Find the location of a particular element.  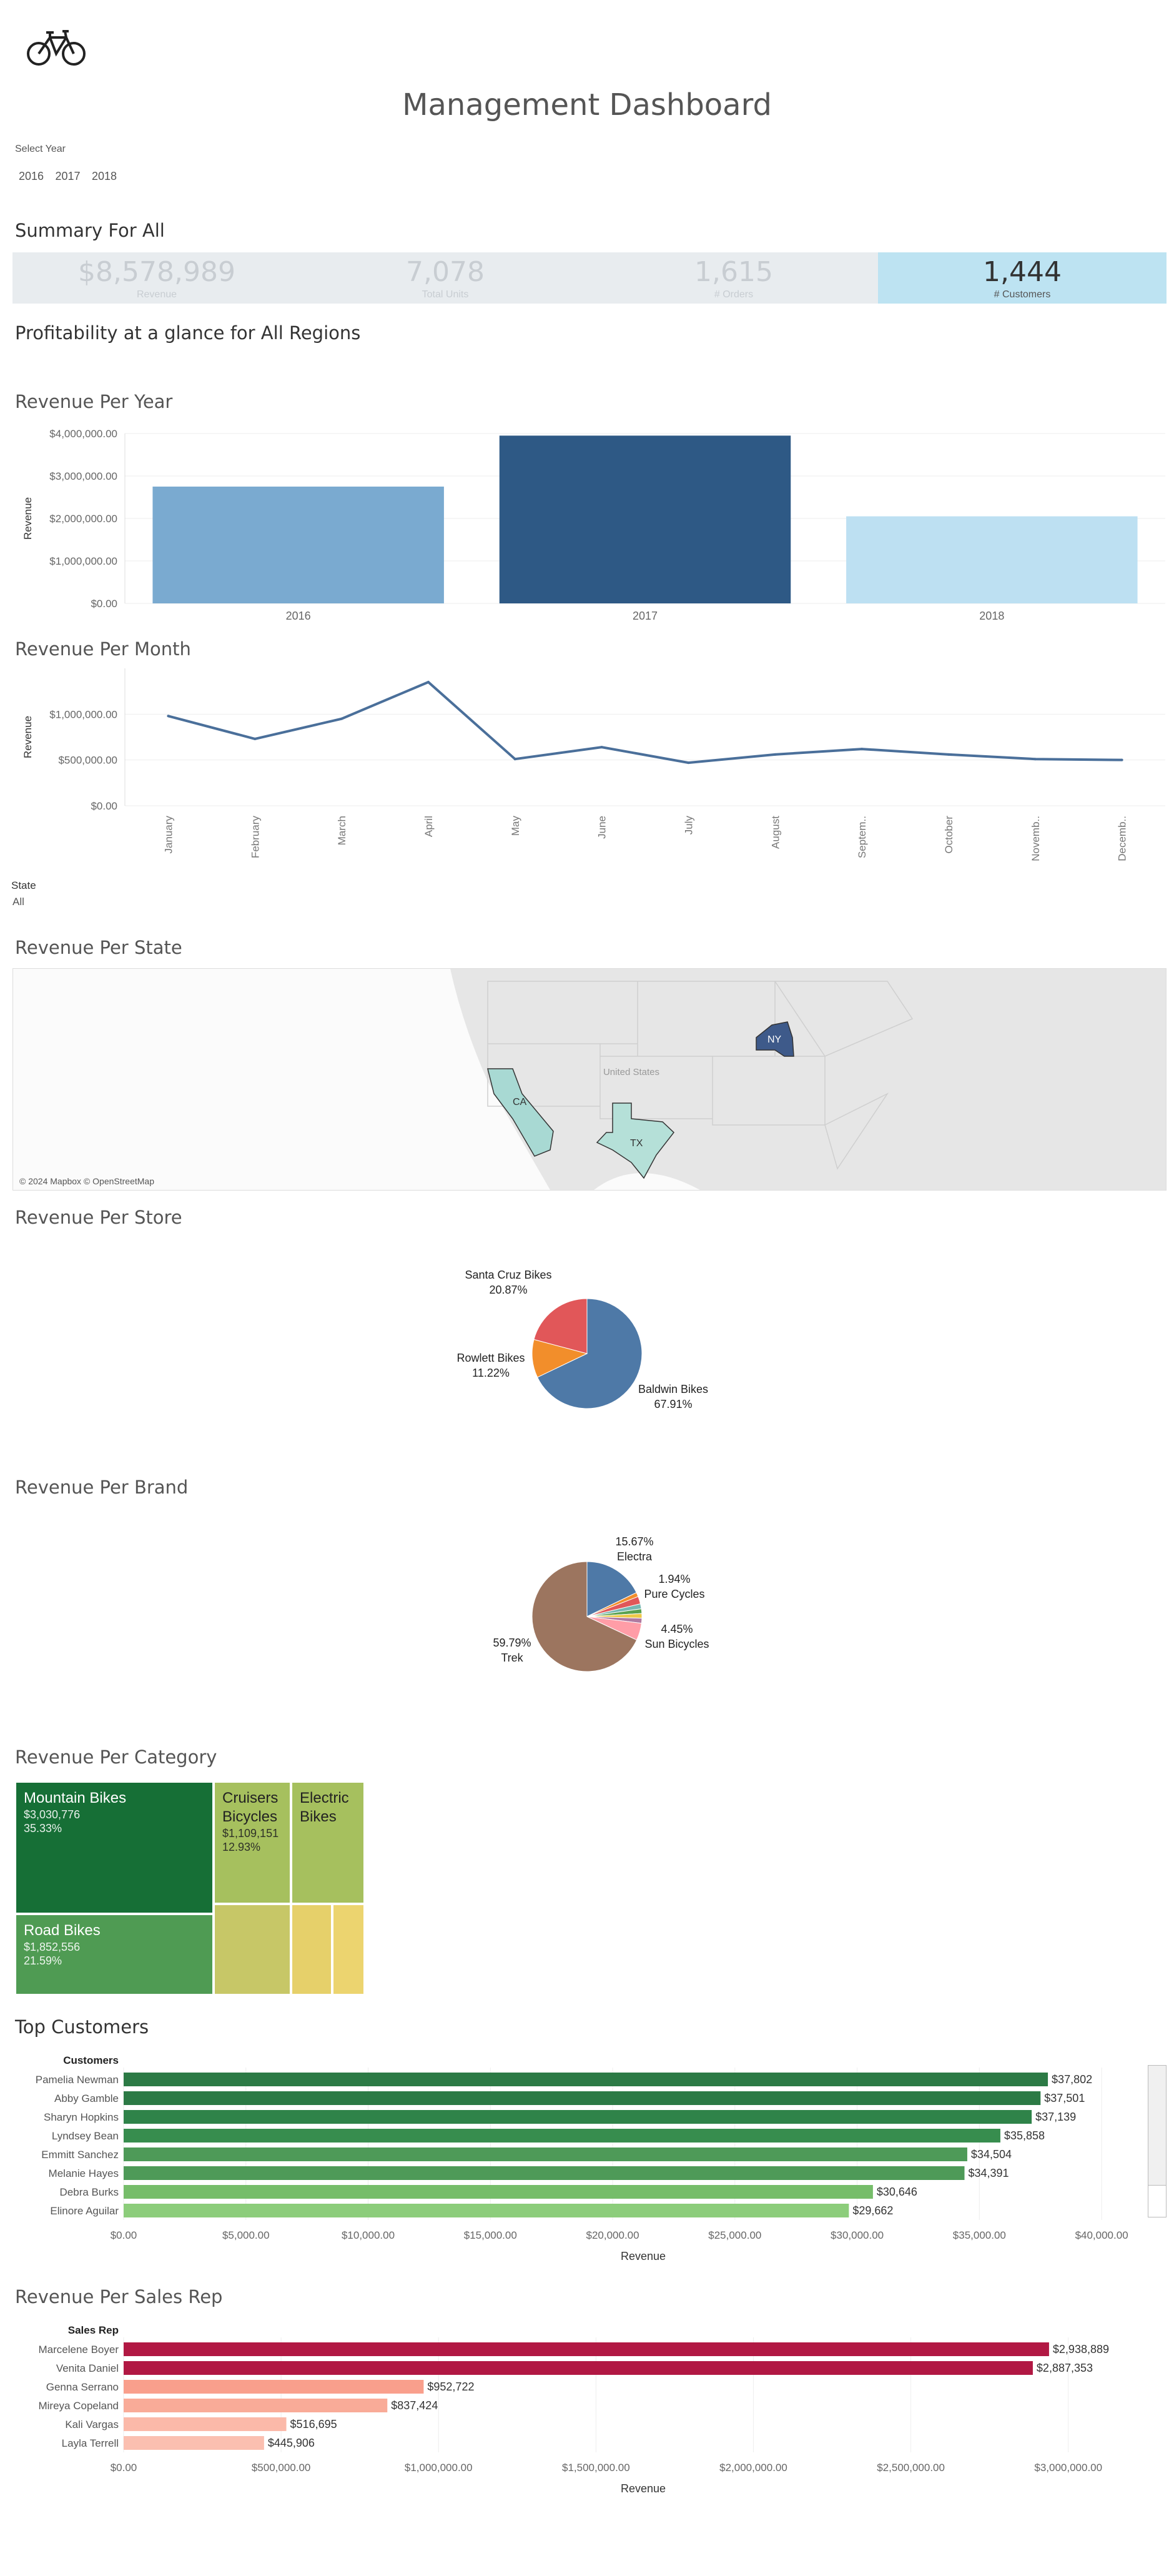

x-tick-label: May is located at coordinates (515, 826).